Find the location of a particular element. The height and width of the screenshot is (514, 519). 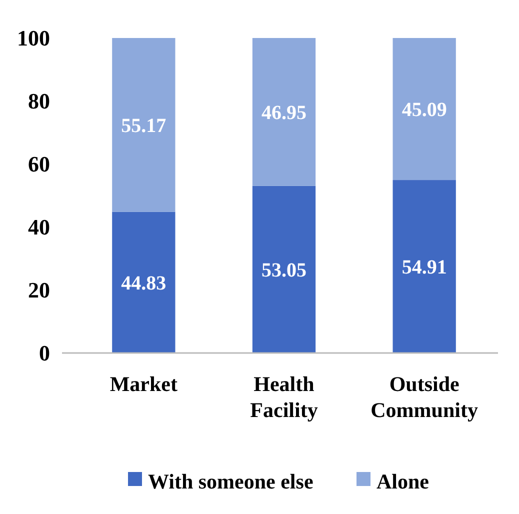

legend-label: With someone else is located at coordinates (231, 481).